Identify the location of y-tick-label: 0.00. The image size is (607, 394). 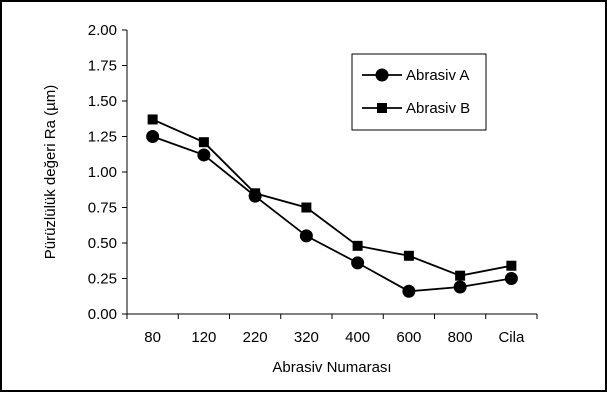
(102, 314).